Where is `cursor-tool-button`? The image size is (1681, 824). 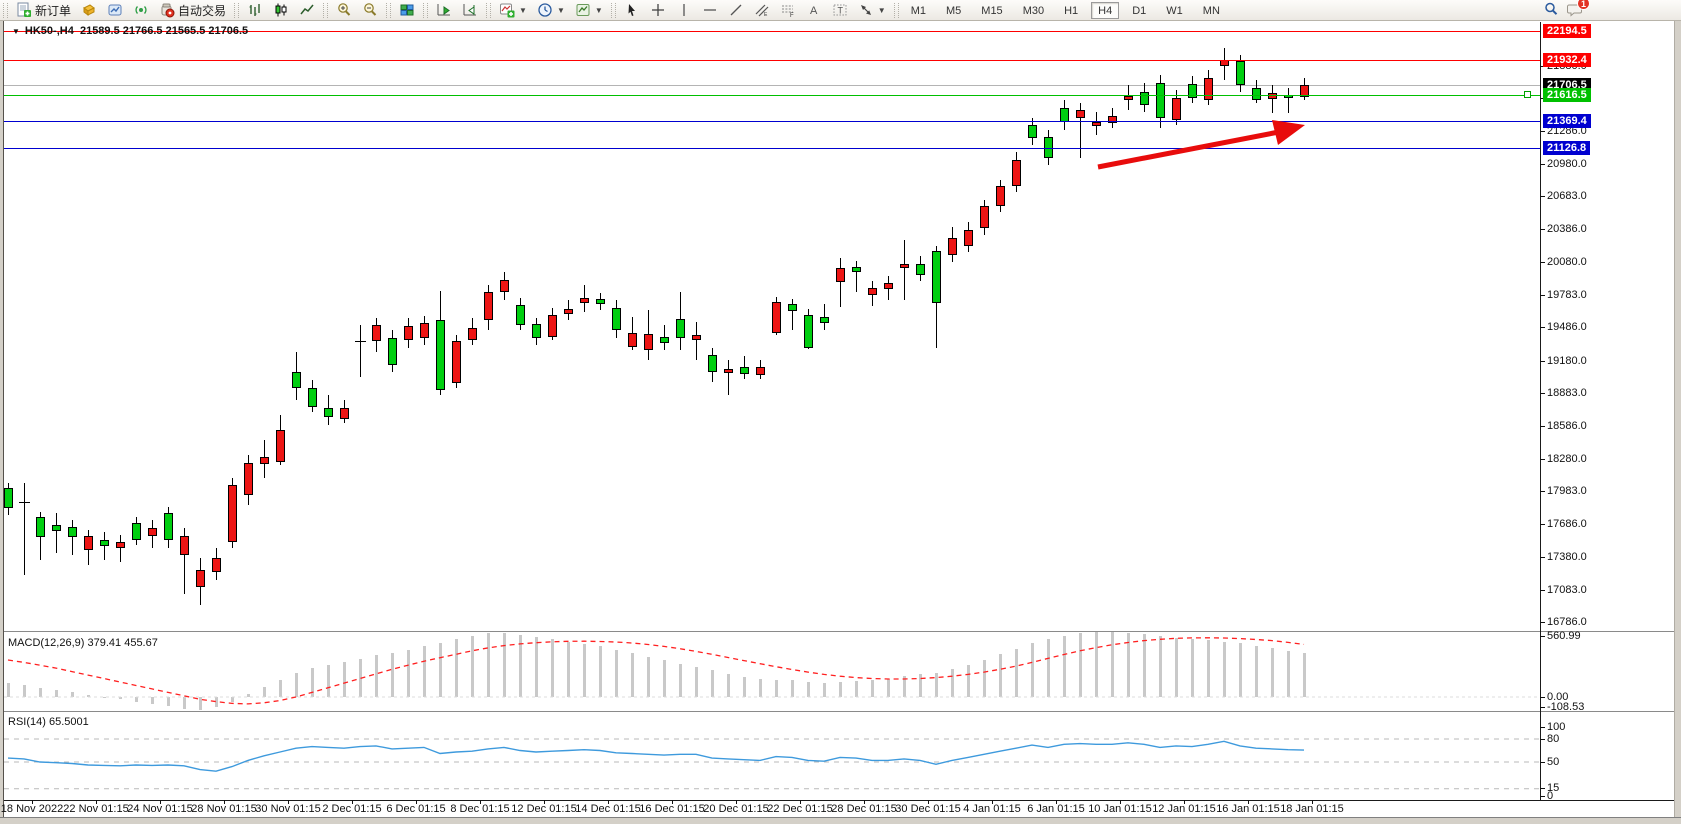 cursor-tool-button is located at coordinates (632, 10).